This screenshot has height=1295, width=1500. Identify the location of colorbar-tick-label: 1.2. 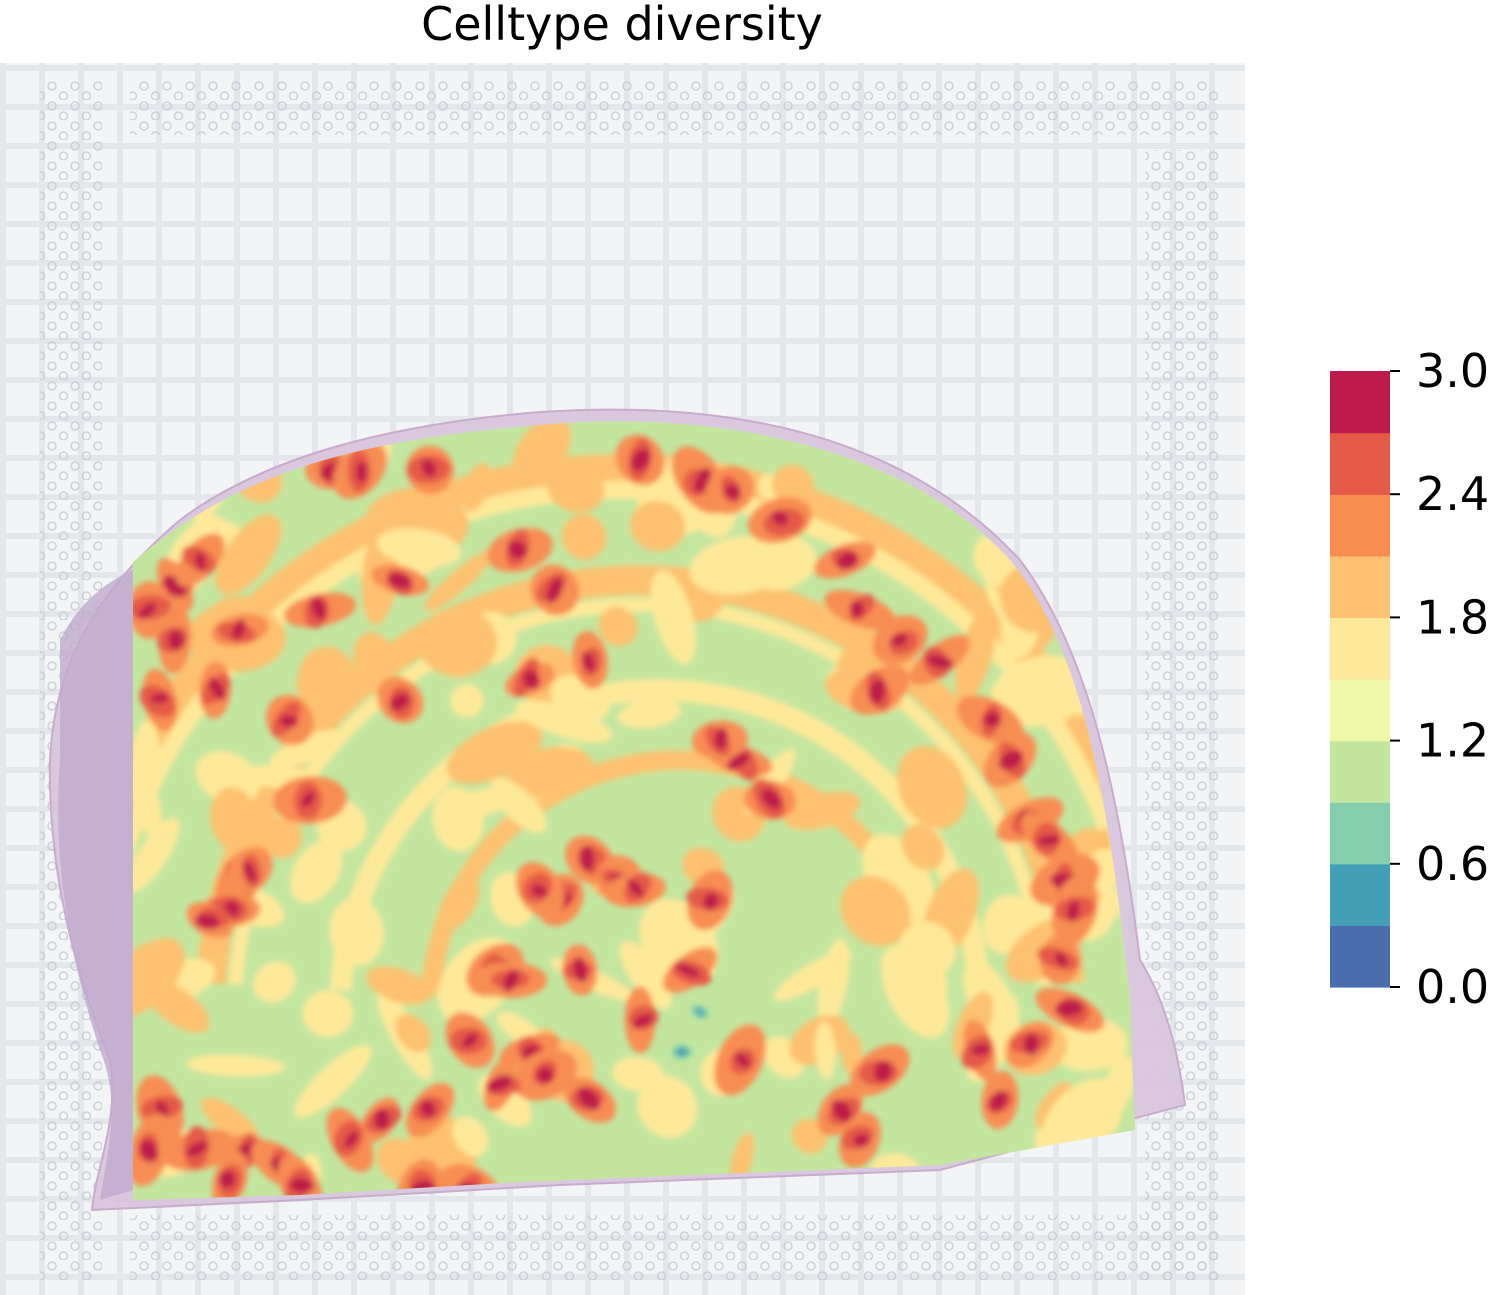
(1452, 741).